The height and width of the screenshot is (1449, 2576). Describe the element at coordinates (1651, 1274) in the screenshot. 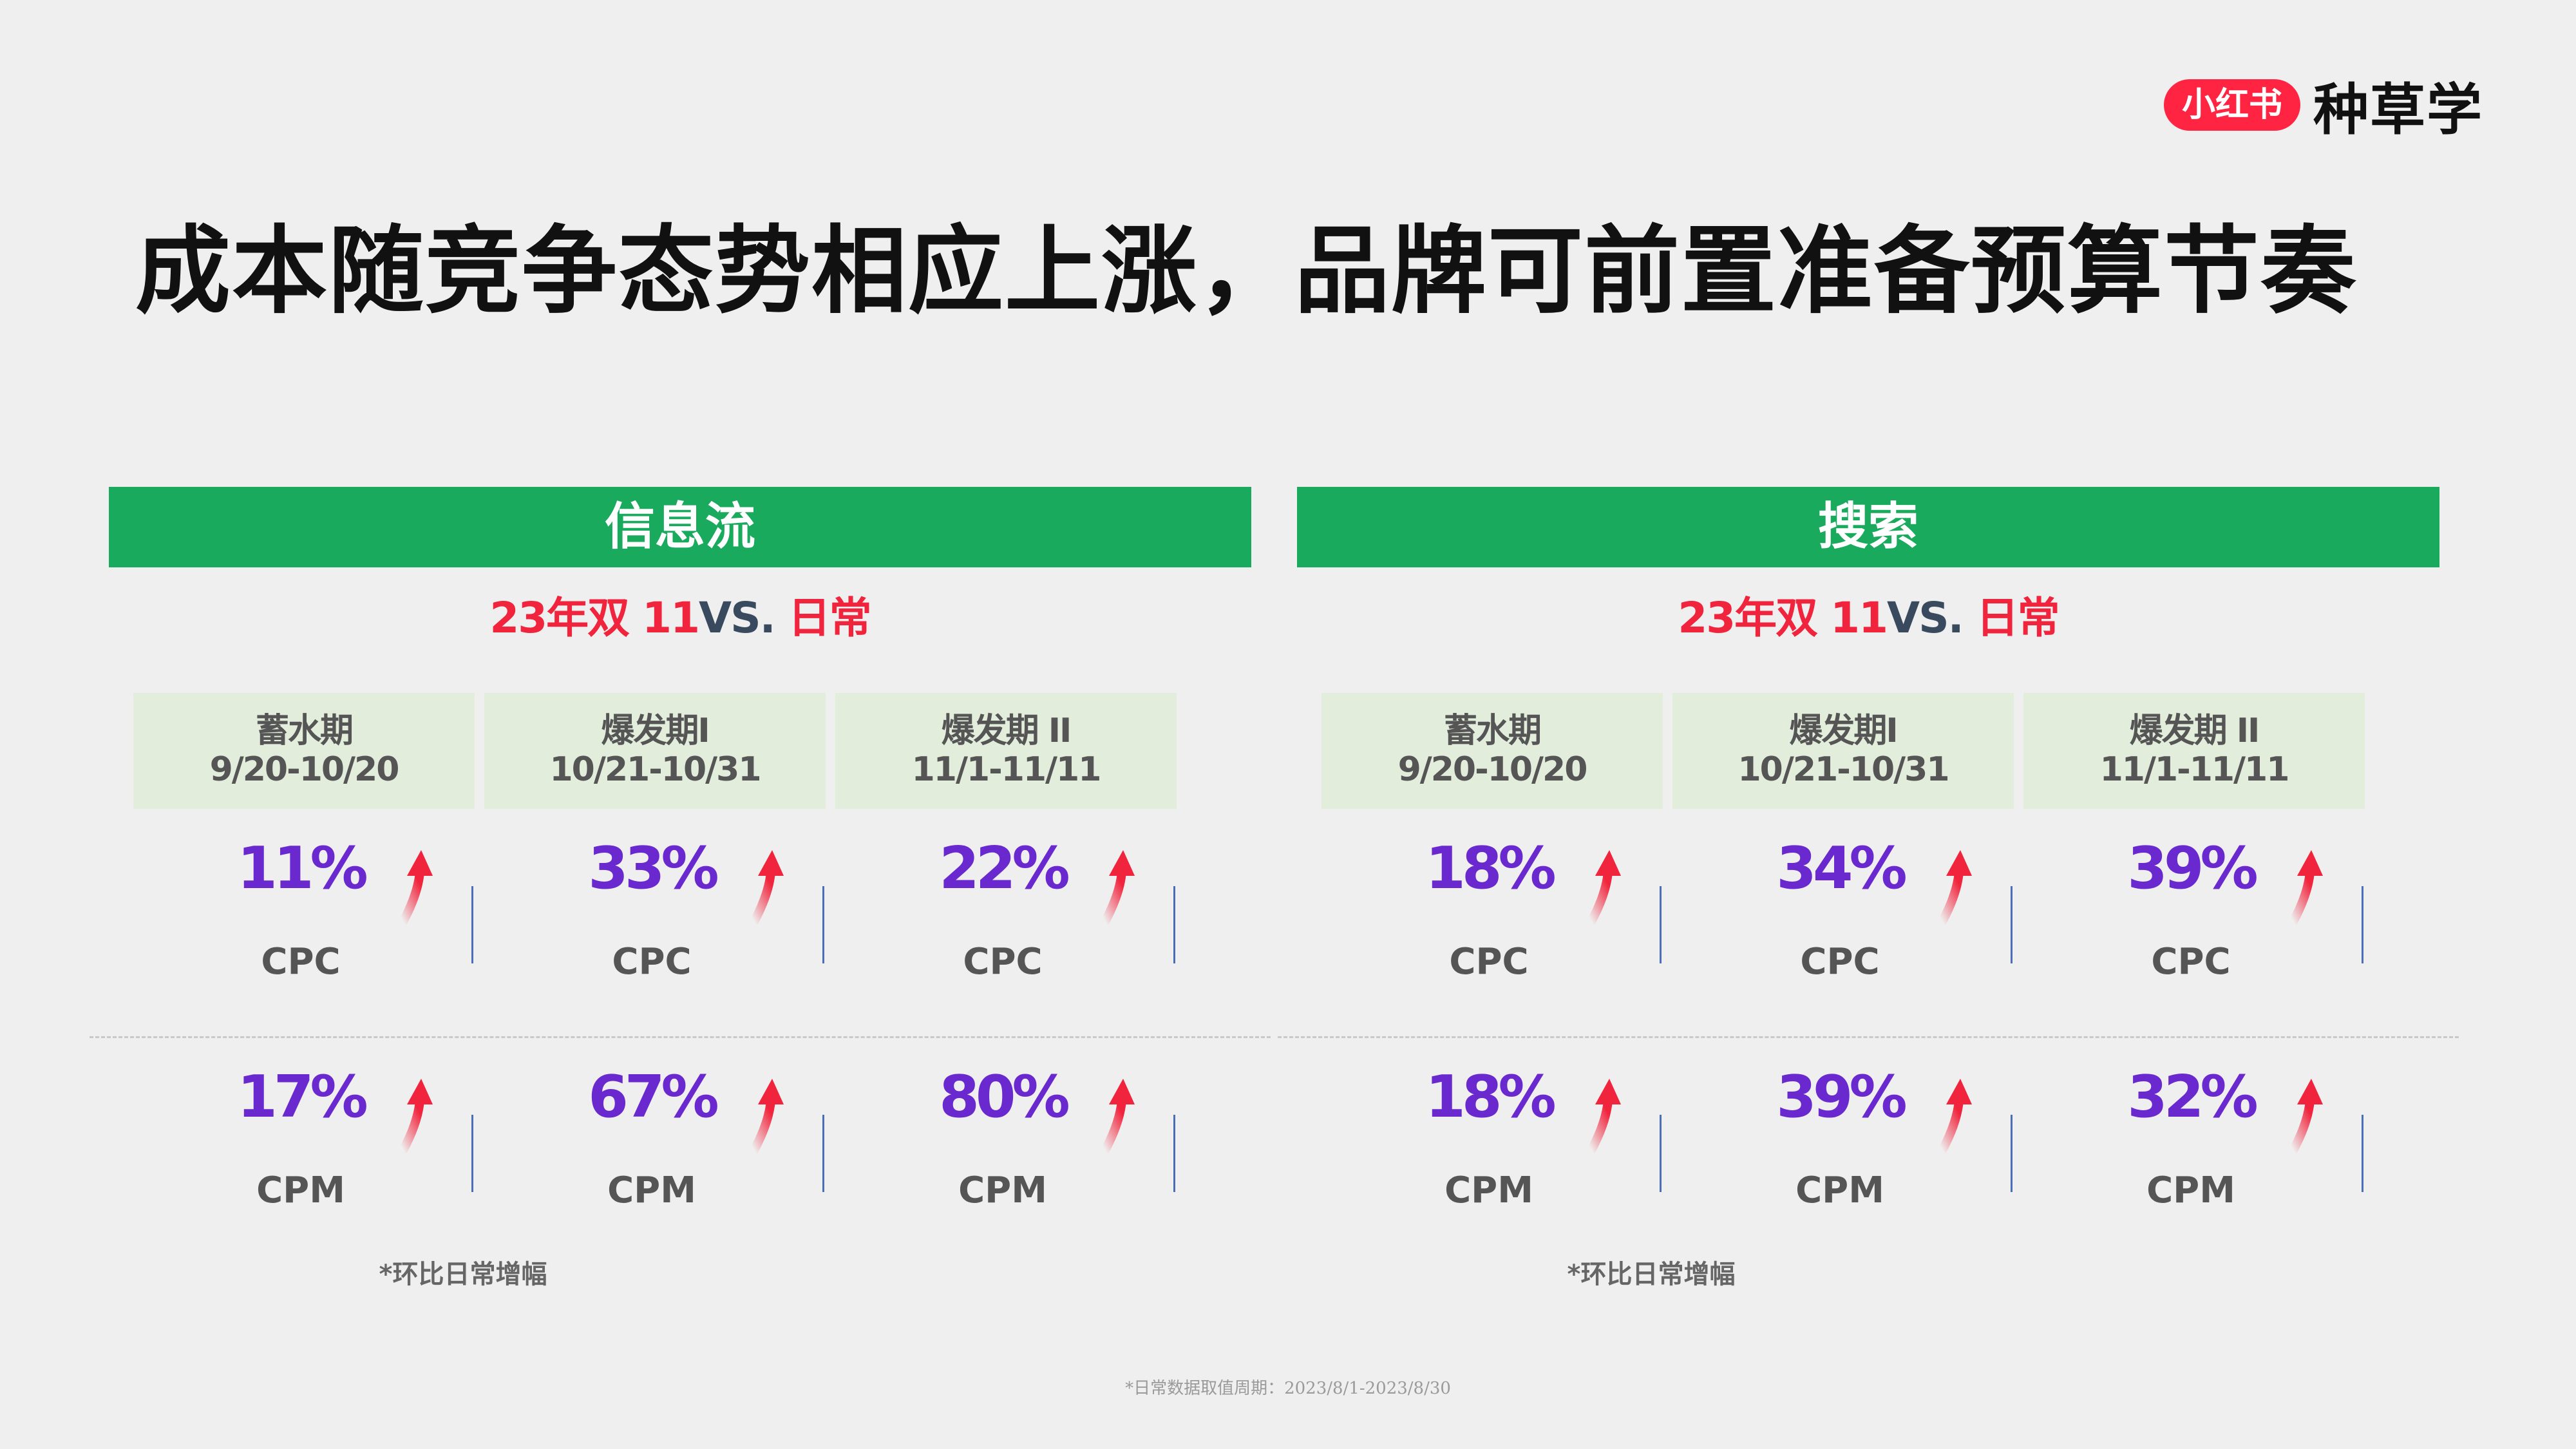

I see `footnote: *环比日常增幅` at that location.